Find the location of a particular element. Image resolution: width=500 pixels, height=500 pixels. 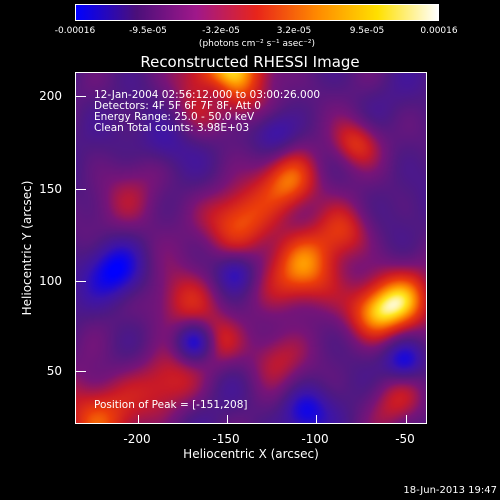

x-tick-label: -150 is located at coordinates (226, 439).